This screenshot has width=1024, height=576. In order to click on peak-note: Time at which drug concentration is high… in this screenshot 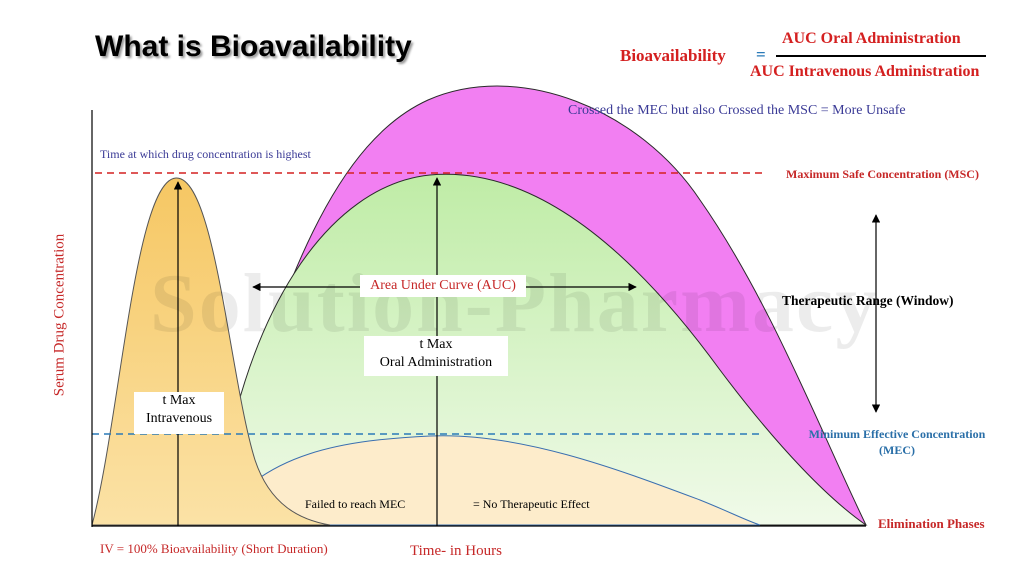, I will do `click(205, 154)`.